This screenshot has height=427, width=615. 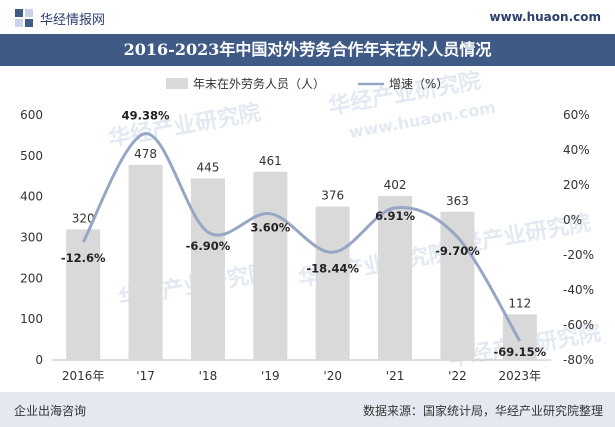 What do you see at coordinates (146, 116) in the screenshot?
I see `growth-value-label: 49.38%` at bounding box center [146, 116].